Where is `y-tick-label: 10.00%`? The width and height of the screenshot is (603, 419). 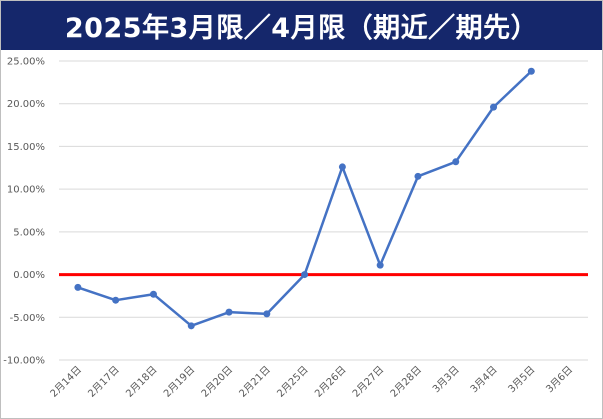 y-tick-label: 10.00% is located at coordinates (26, 190).